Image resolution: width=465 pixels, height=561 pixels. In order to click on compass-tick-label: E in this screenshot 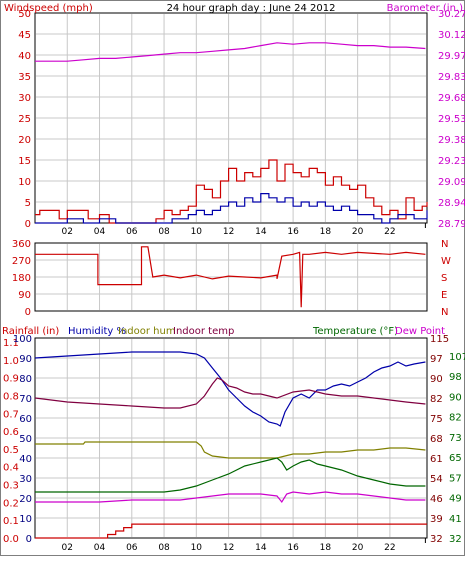, I will do `click(444, 295)`.